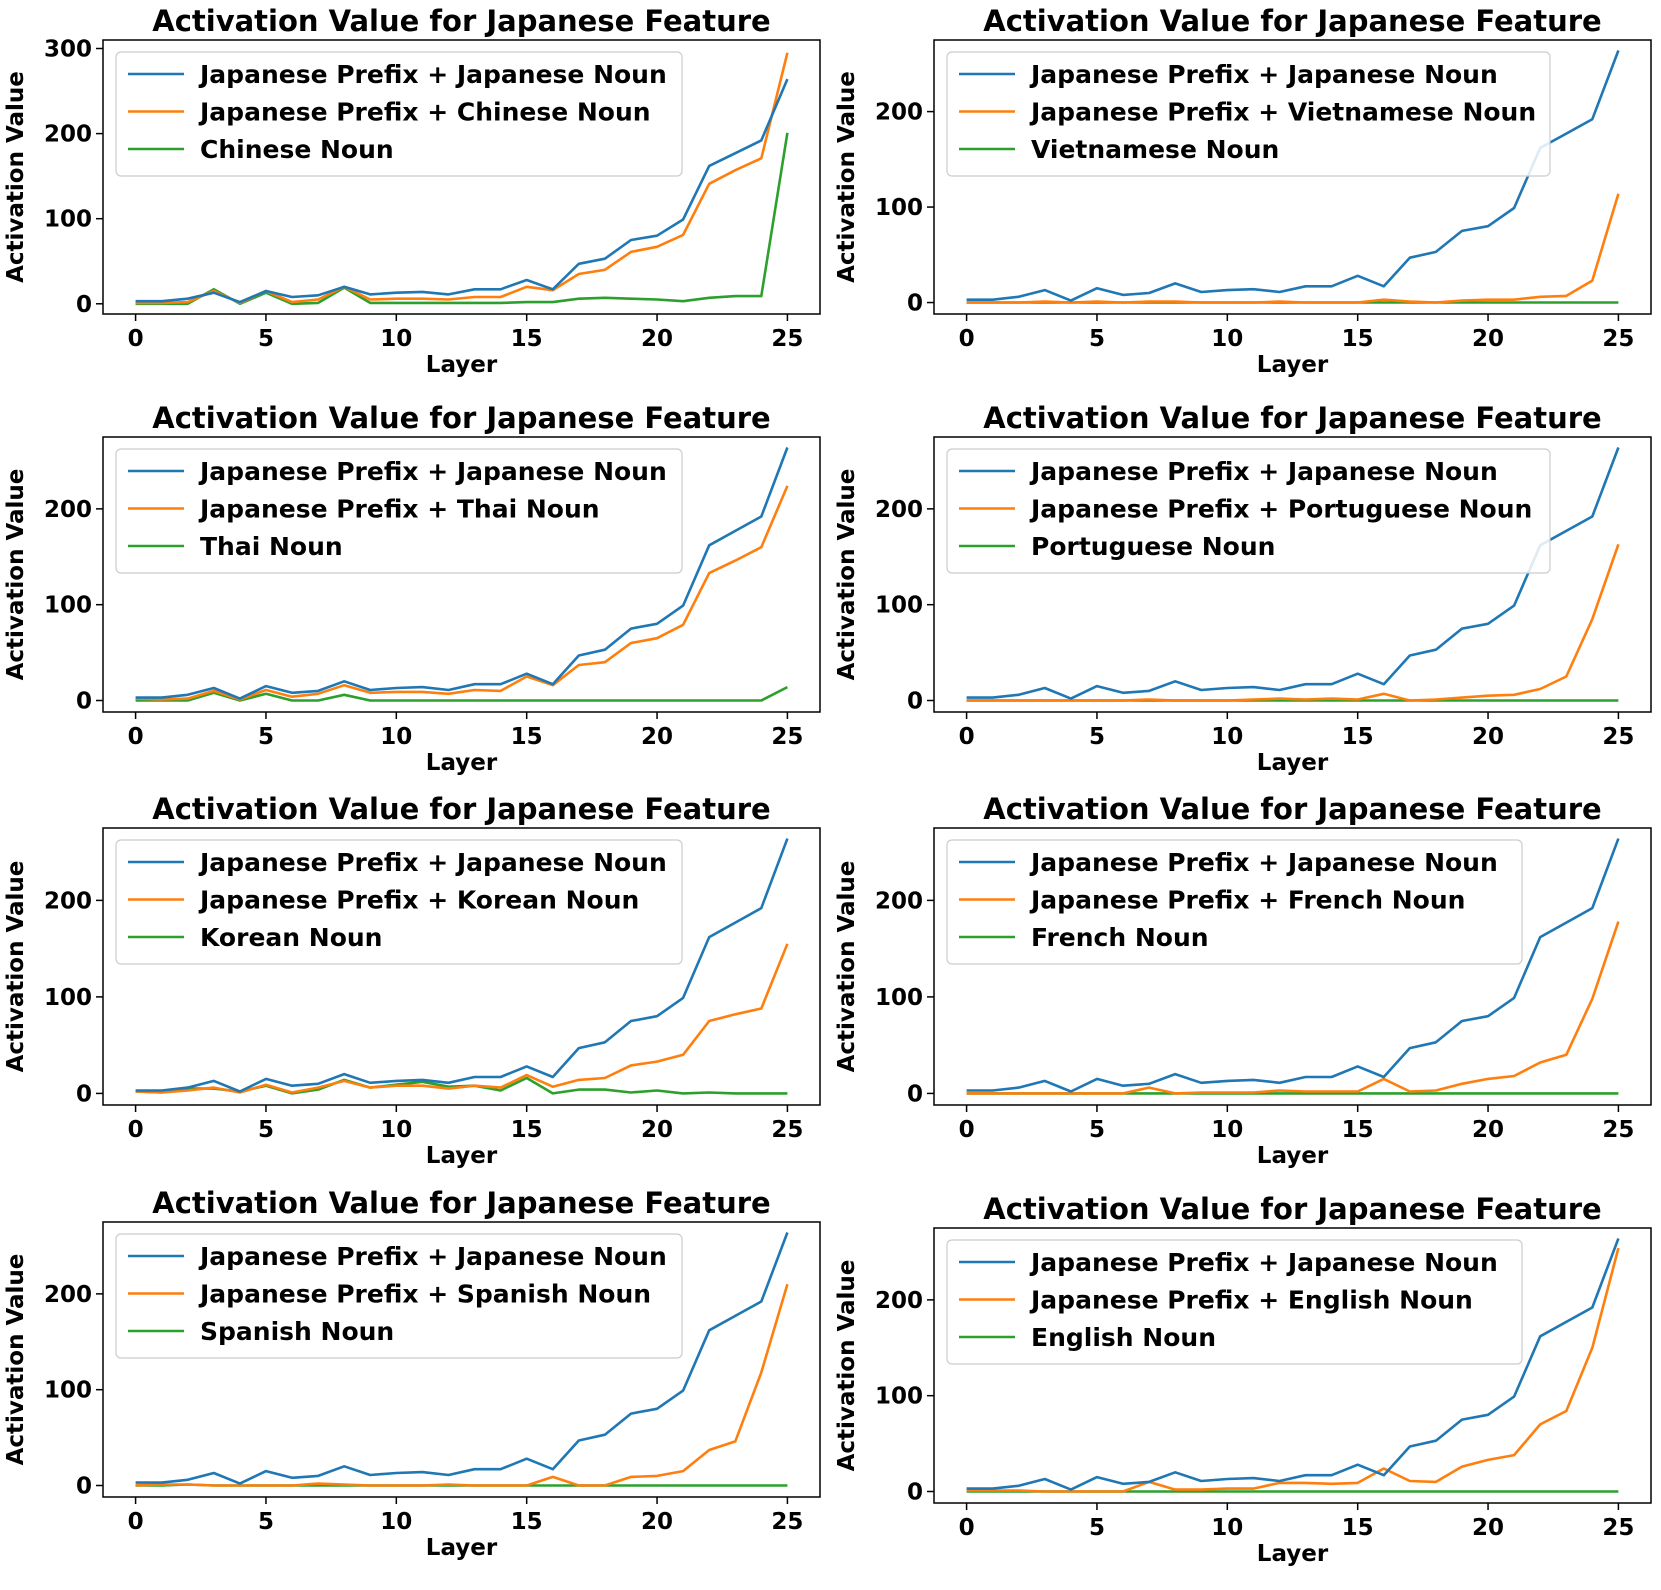  I want to click on legend-label: Thai Noun, so click(271, 546).